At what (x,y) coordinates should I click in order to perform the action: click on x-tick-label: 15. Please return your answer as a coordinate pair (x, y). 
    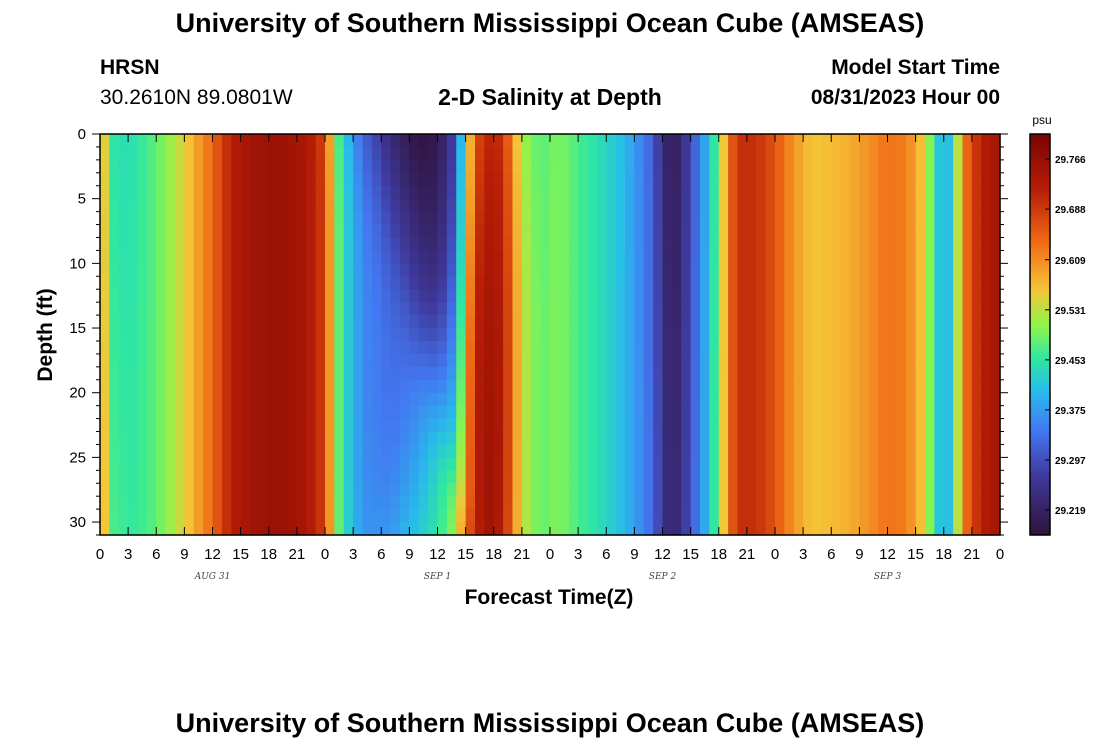
    Looking at the image, I should click on (915, 554).